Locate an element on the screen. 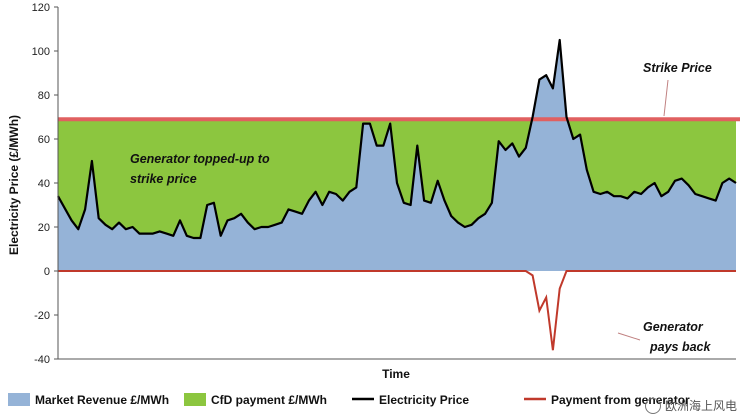 Image resolution: width=745 pixels, height=420 pixels. y-axis-title: Electricity Price (£/MWh) is located at coordinates (14, 185).